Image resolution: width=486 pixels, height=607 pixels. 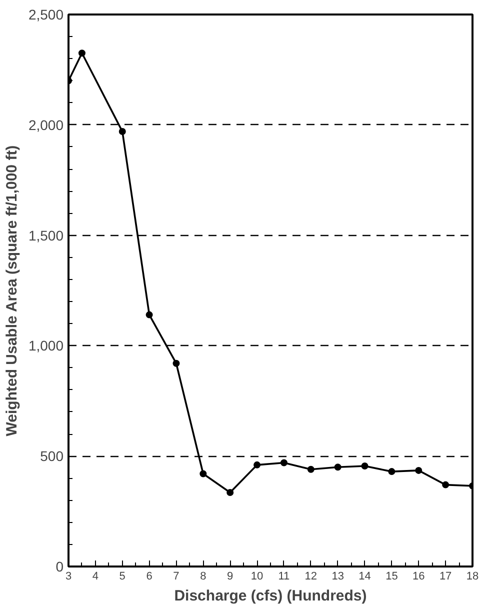 I want to click on x-tick-label: 8, so click(x=203, y=576).